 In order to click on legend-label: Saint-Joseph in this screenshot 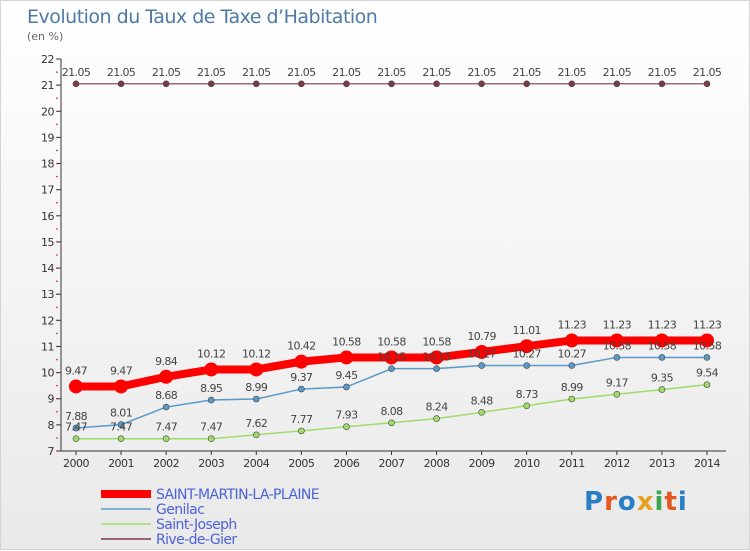, I will do `click(196, 525)`.